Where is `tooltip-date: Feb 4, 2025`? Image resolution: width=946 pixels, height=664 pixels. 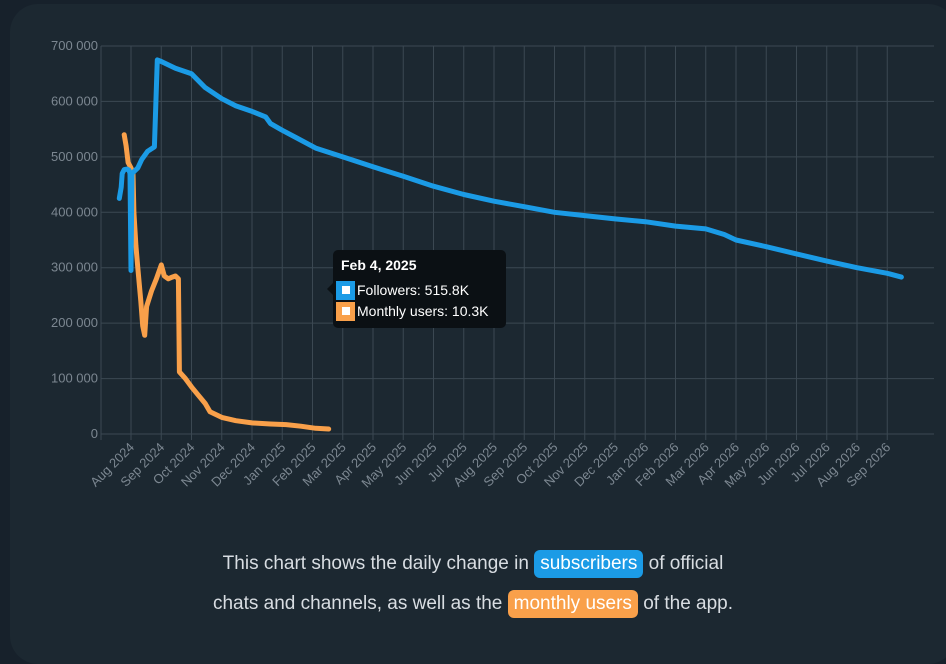 tooltip-date: Feb 4, 2025 is located at coordinates (379, 265).